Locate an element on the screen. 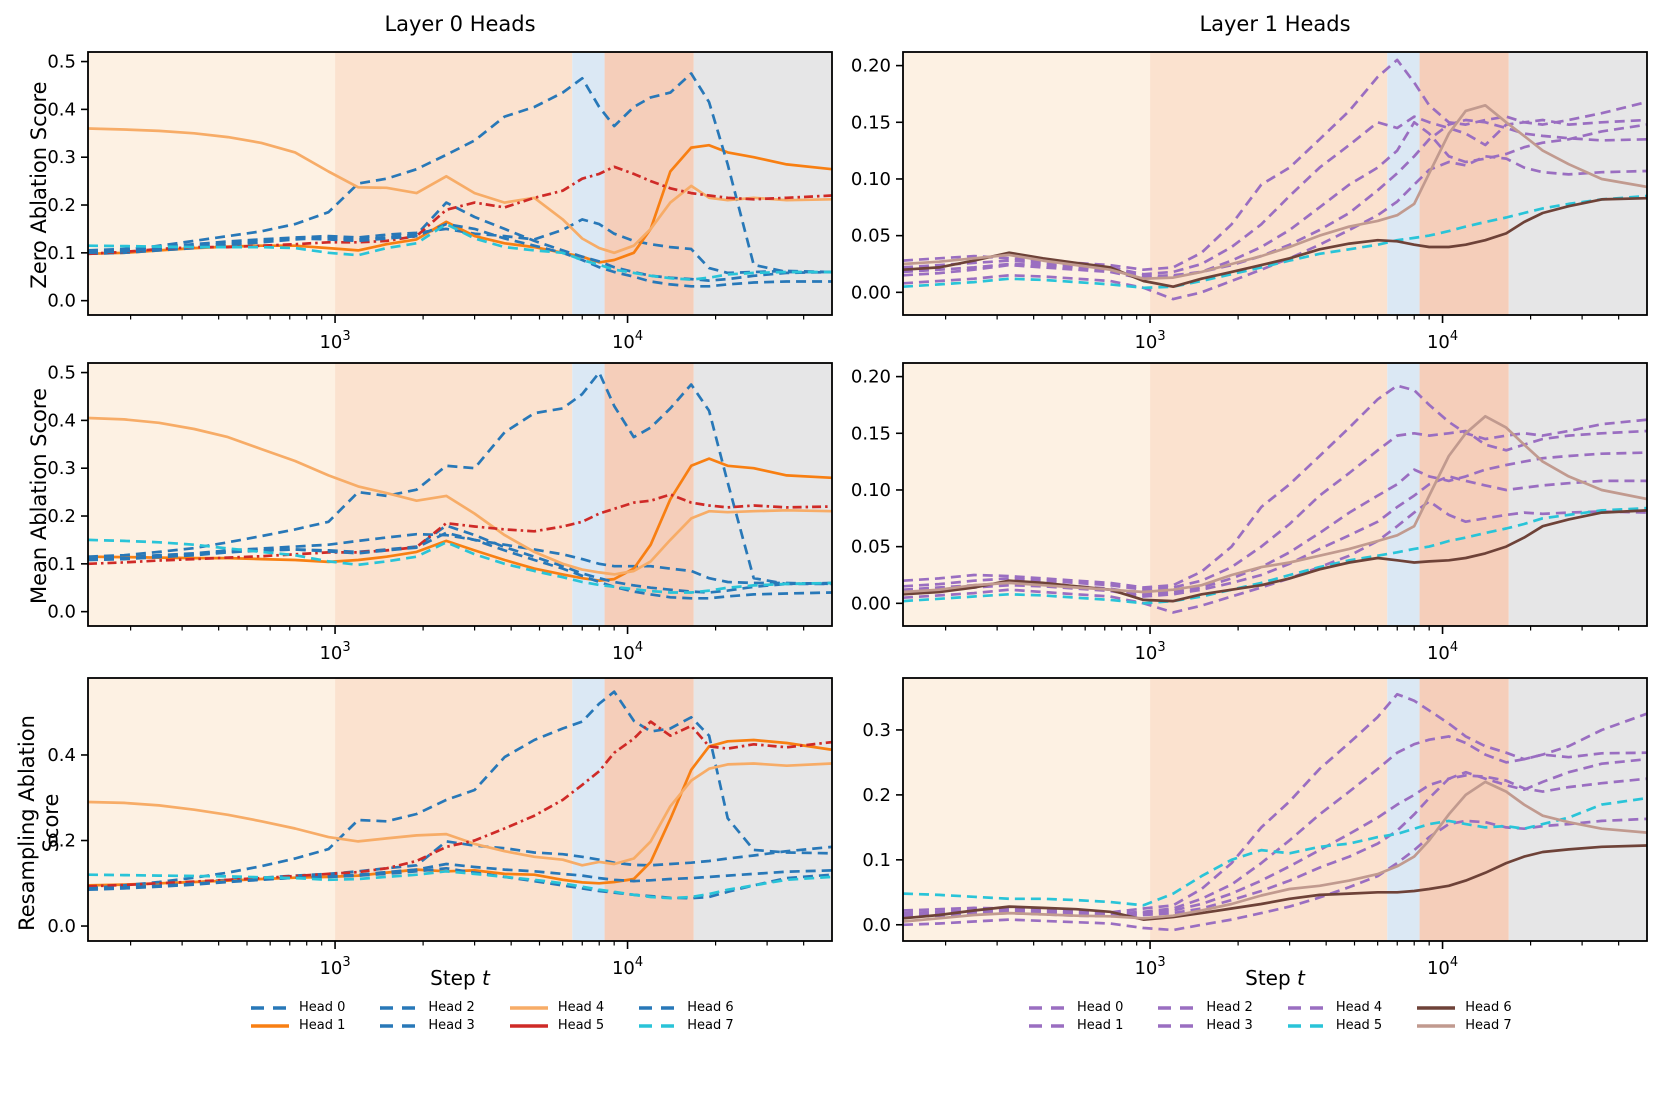 This screenshot has height=1107, width=1661. legend-item-l1-head-1: Head 1 is located at coordinates (1075, 1025).